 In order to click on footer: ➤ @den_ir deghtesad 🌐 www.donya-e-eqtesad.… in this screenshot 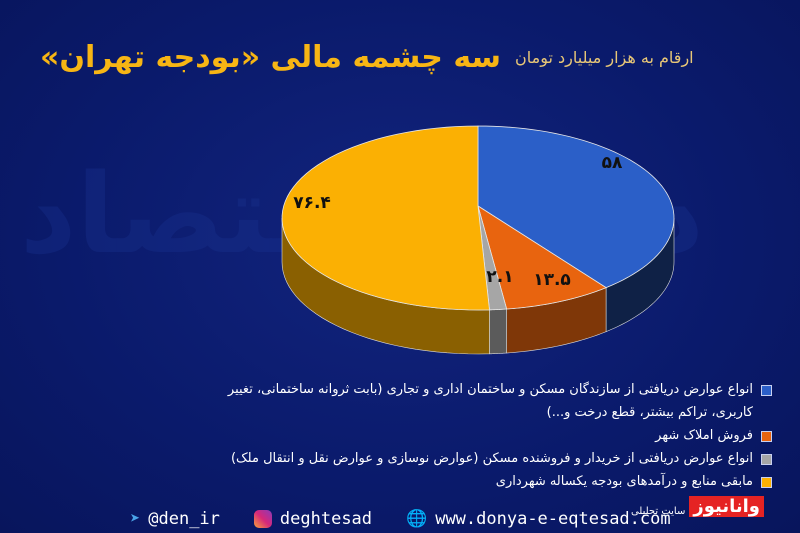, I will do `click(400, 519)`.